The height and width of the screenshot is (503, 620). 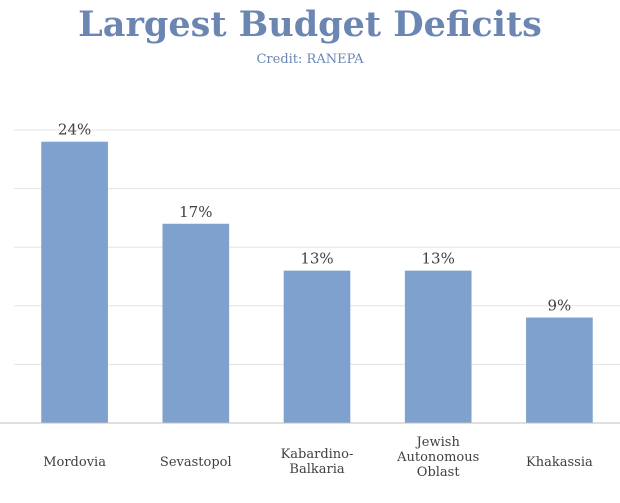 What do you see at coordinates (437, 457) in the screenshot?
I see `x-tick-label: Autonomous` at bounding box center [437, 457].